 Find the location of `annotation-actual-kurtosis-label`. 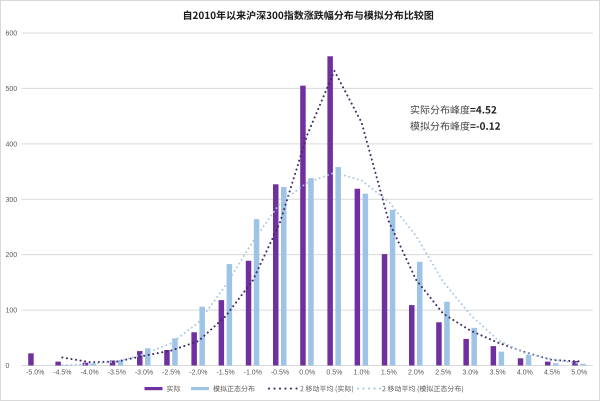

annotation-actual-kurtosis-label is located at coordinates (440, 110).